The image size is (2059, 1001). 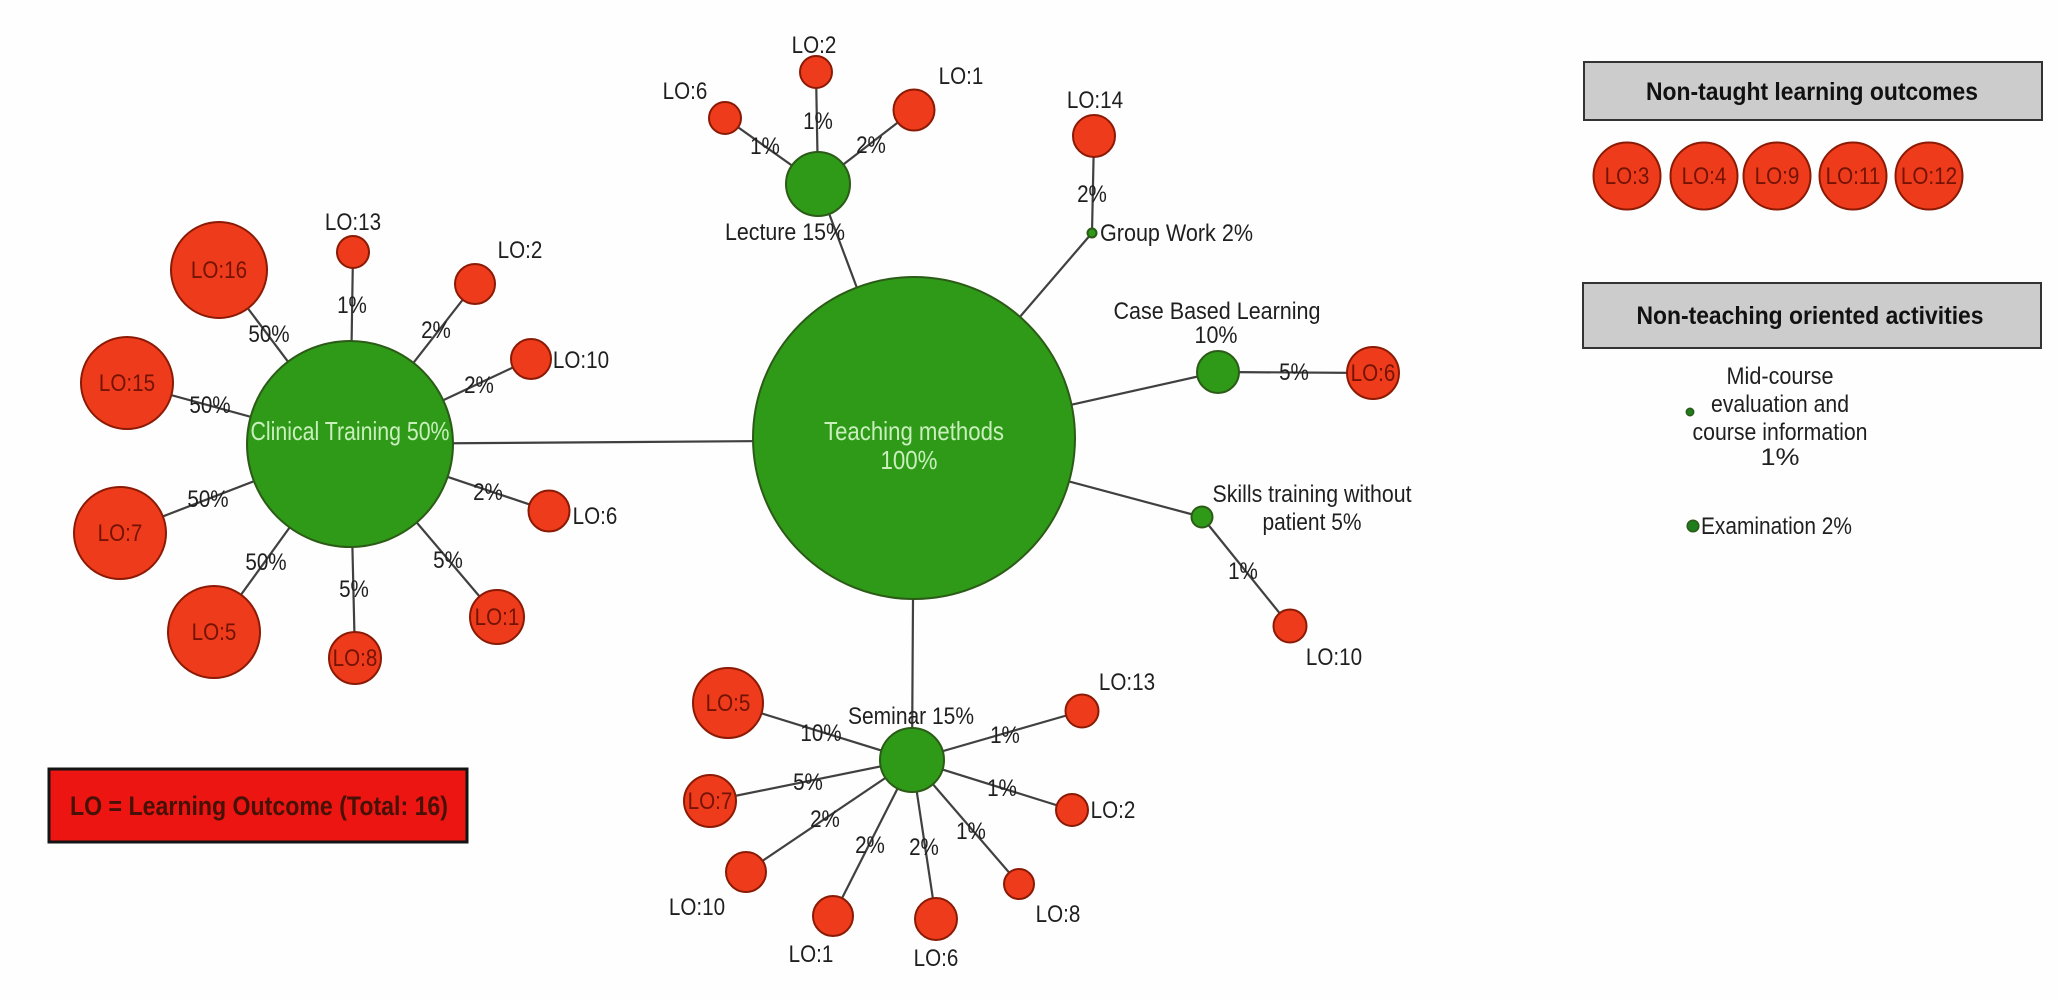 I want to click on svg-text:Non-teaching oriented activiti: Non-teaching oriented activities, so click(x=1810, y=316).